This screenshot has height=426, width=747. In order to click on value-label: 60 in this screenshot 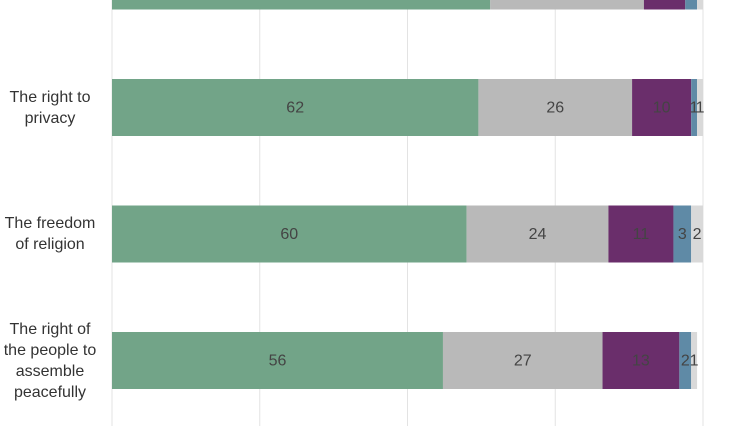, I will do `click(289, 234)`.